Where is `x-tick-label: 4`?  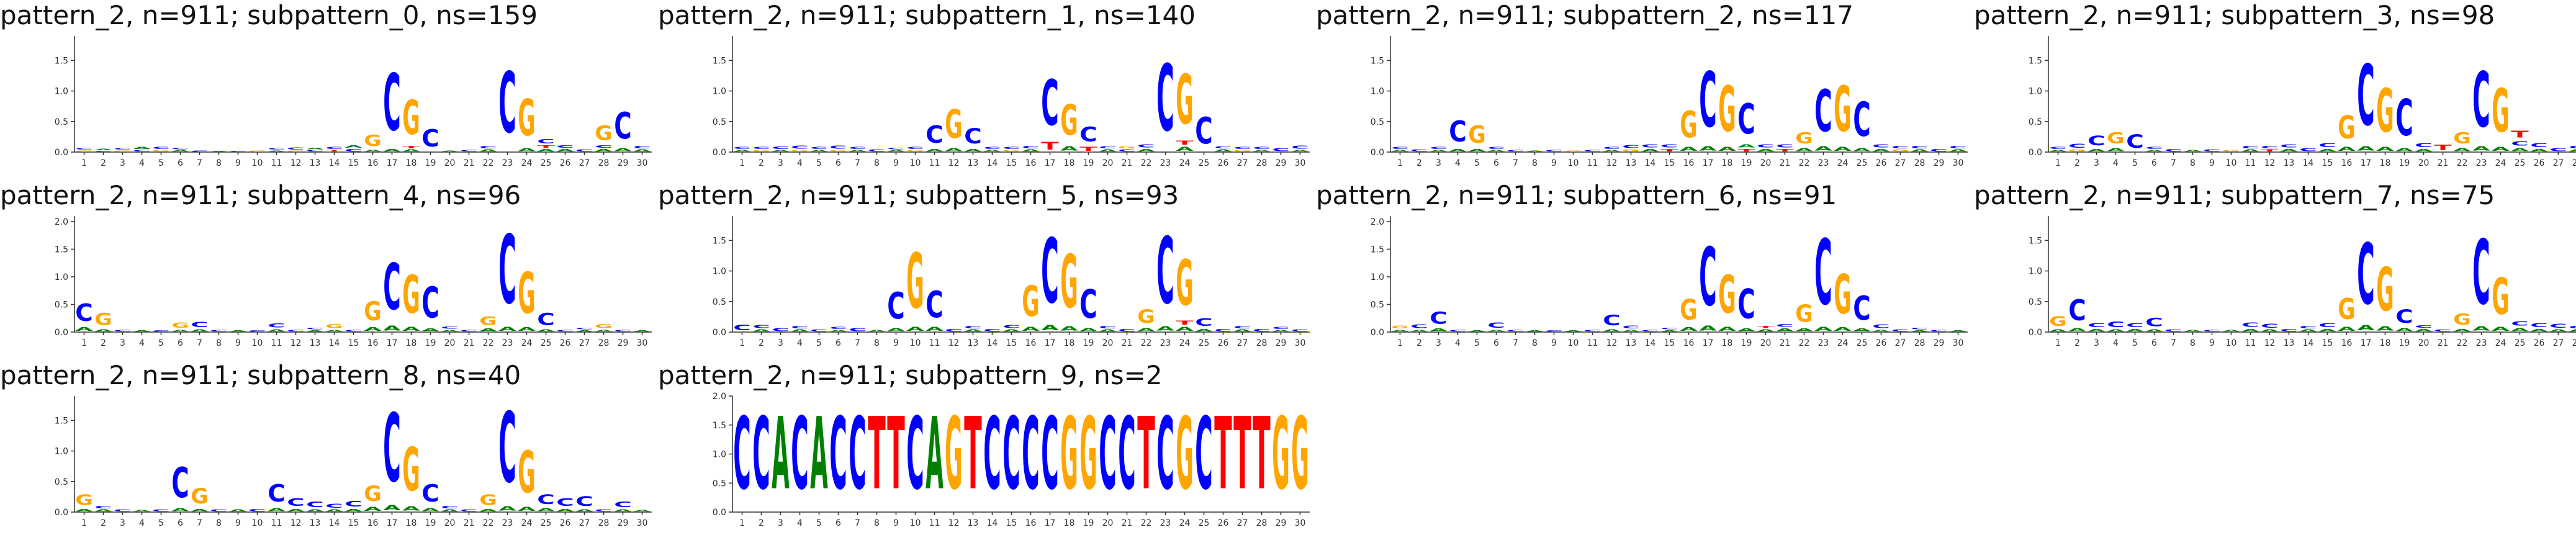
x-tick-label: 4 is located at coordinates (1458, 163).